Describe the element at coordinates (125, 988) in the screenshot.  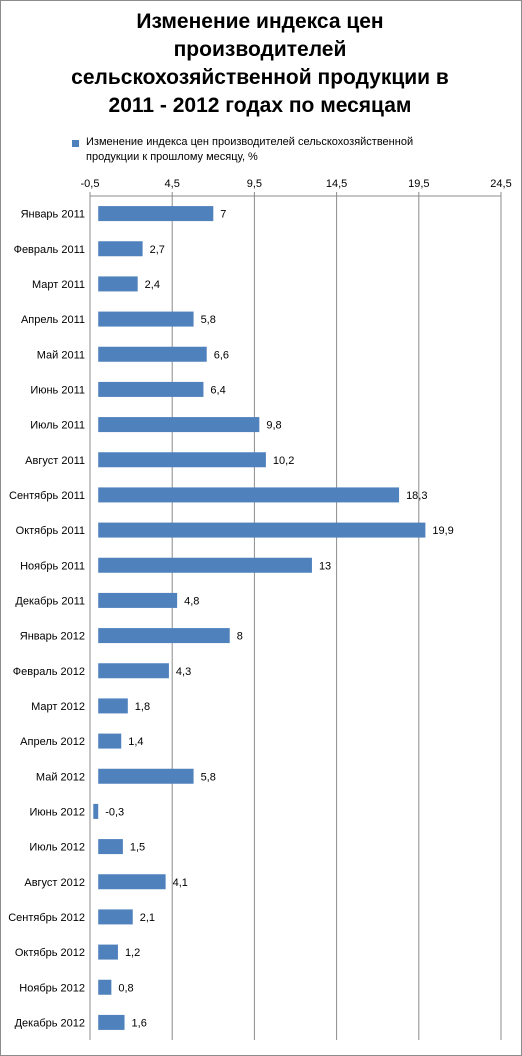
I see `data-label: 0,8` at that location.